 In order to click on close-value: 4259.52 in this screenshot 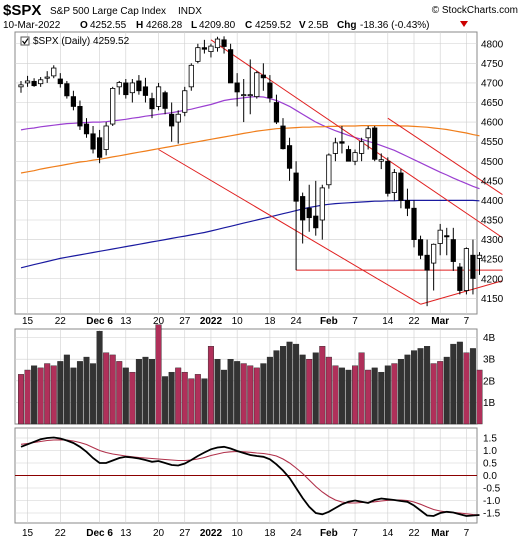, I will do `click(273, 25)`.